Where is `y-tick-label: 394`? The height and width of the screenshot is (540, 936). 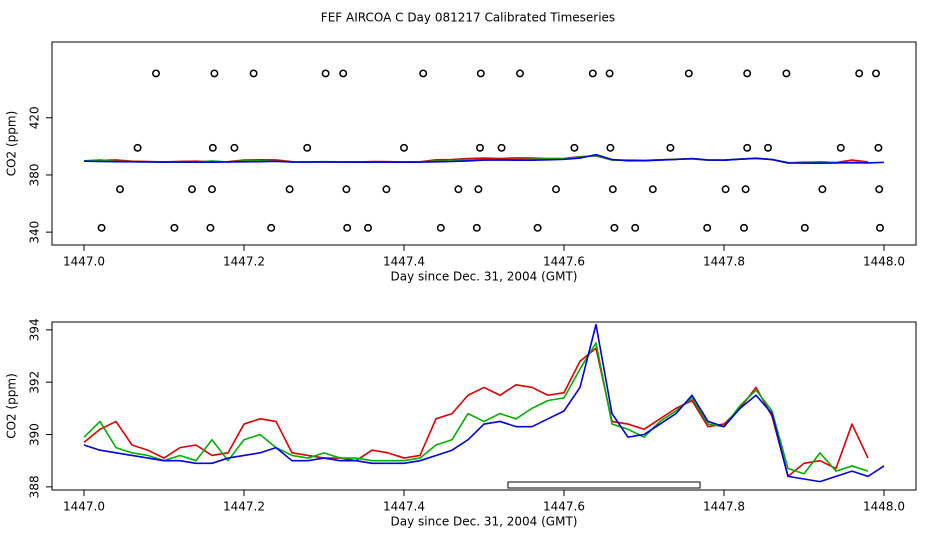
y-tick-label: 394 is located at coordinates (35, 329).